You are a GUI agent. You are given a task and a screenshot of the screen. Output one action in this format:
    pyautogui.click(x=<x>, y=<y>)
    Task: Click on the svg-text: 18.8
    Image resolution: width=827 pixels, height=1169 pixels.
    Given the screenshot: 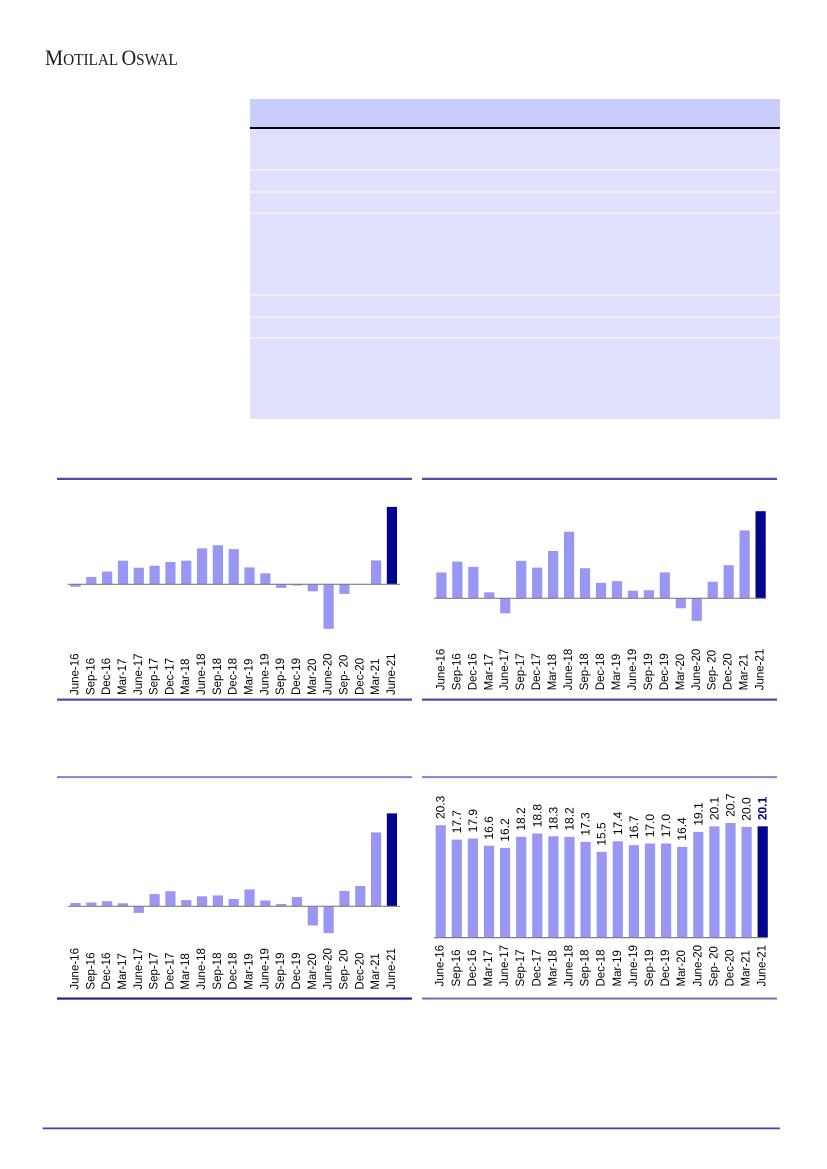 What is the action you would take?
    pyautogui.click(x=537, y=816)
    